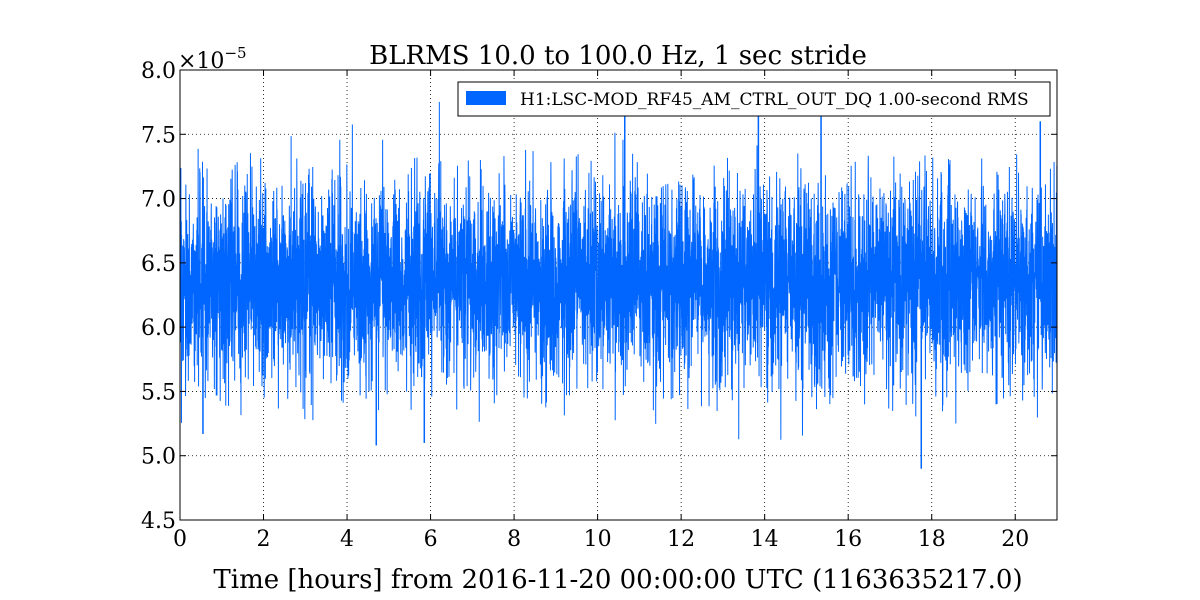 The width and height of the screenshot is (1200, 600). What do you see at coordinates (158, 135) in the screenshot?
I see `y-tick-label: 7.5` at bounding box center [158, 135].